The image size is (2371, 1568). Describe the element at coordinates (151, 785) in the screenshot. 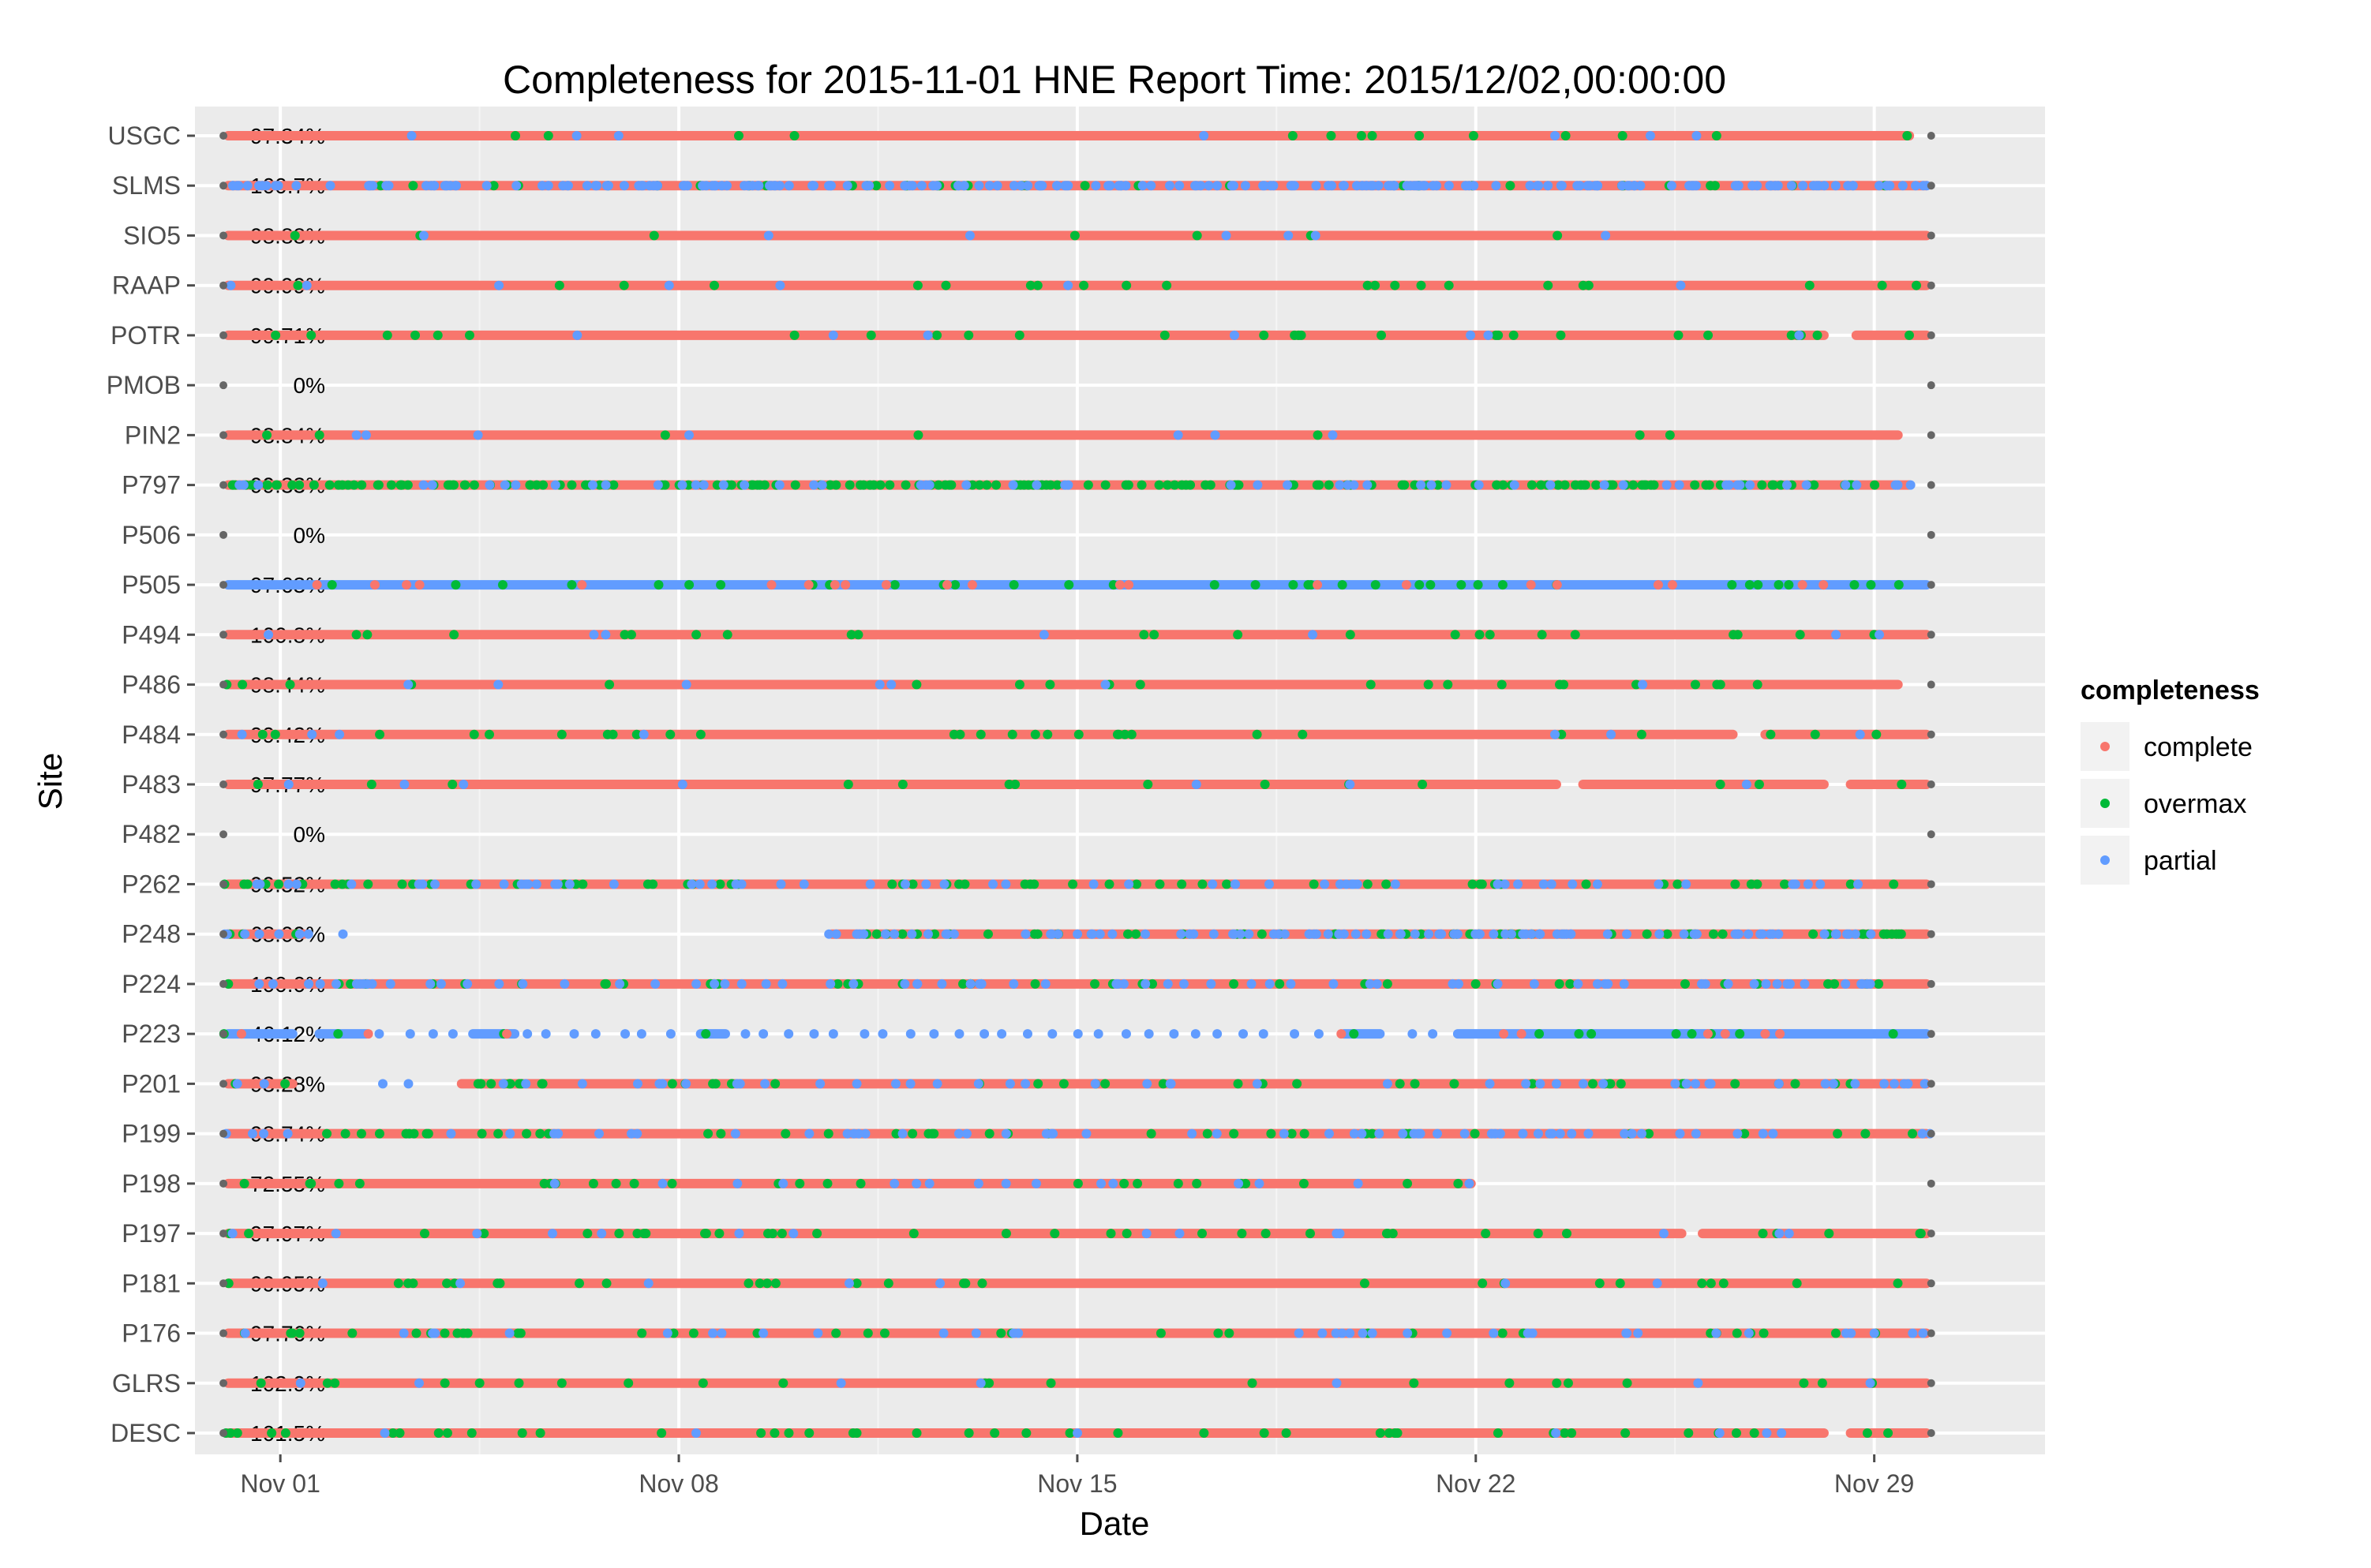

I see `y-tick-label: P483` at that location.